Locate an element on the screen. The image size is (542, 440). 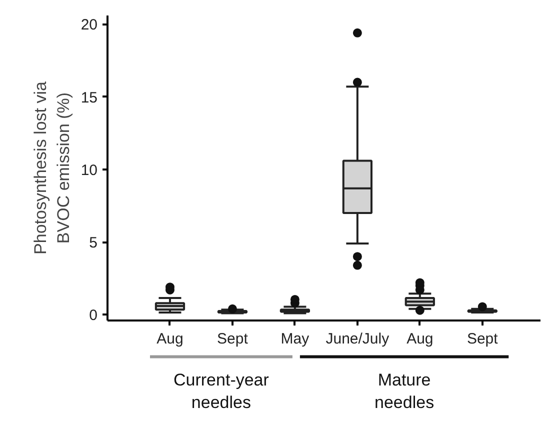
y-axis-title: Photosynthesis lost via BVOC emission (%) is located at coordinates (52, 167).